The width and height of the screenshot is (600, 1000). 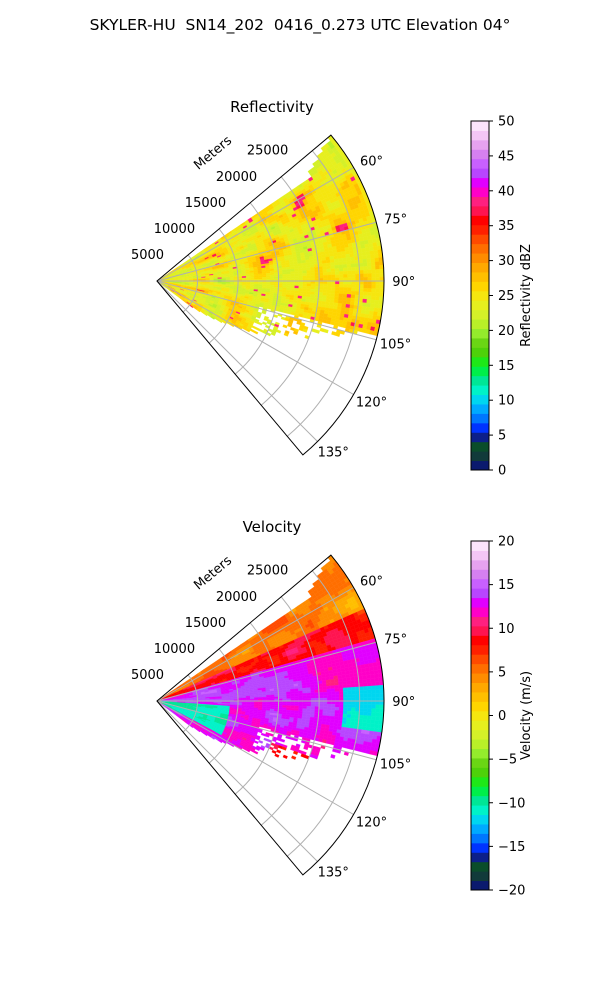 What do you see at coordinates (147, 255) in the screenshot?
I see `range-tick-label: 5000` at bounding box center [147, 255].